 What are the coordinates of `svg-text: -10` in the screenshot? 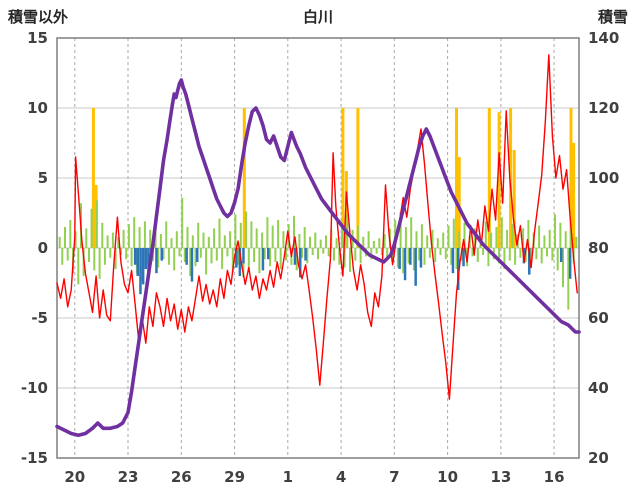 It's located at (34, 388).